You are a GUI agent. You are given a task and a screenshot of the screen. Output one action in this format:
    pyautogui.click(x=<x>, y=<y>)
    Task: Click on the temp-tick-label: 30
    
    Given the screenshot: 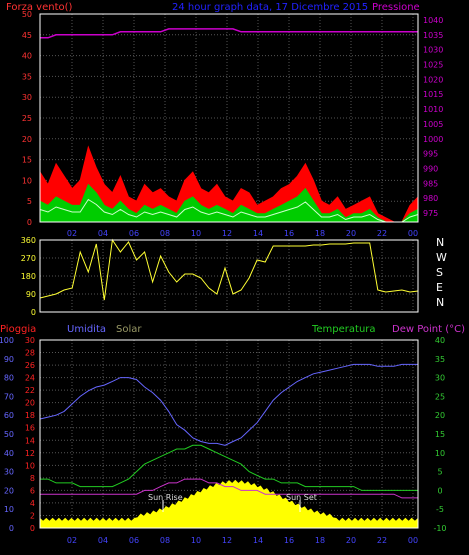 What is the action you would take?
    pyautogui.click(x=440, y=378)
    